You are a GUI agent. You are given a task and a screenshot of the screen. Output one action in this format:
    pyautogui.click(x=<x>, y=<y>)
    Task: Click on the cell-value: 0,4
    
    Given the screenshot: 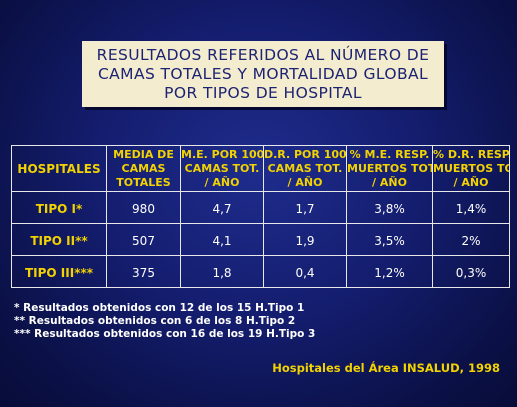 What is the action you would take?
    pyautogui.click(x=305, y=273)
    